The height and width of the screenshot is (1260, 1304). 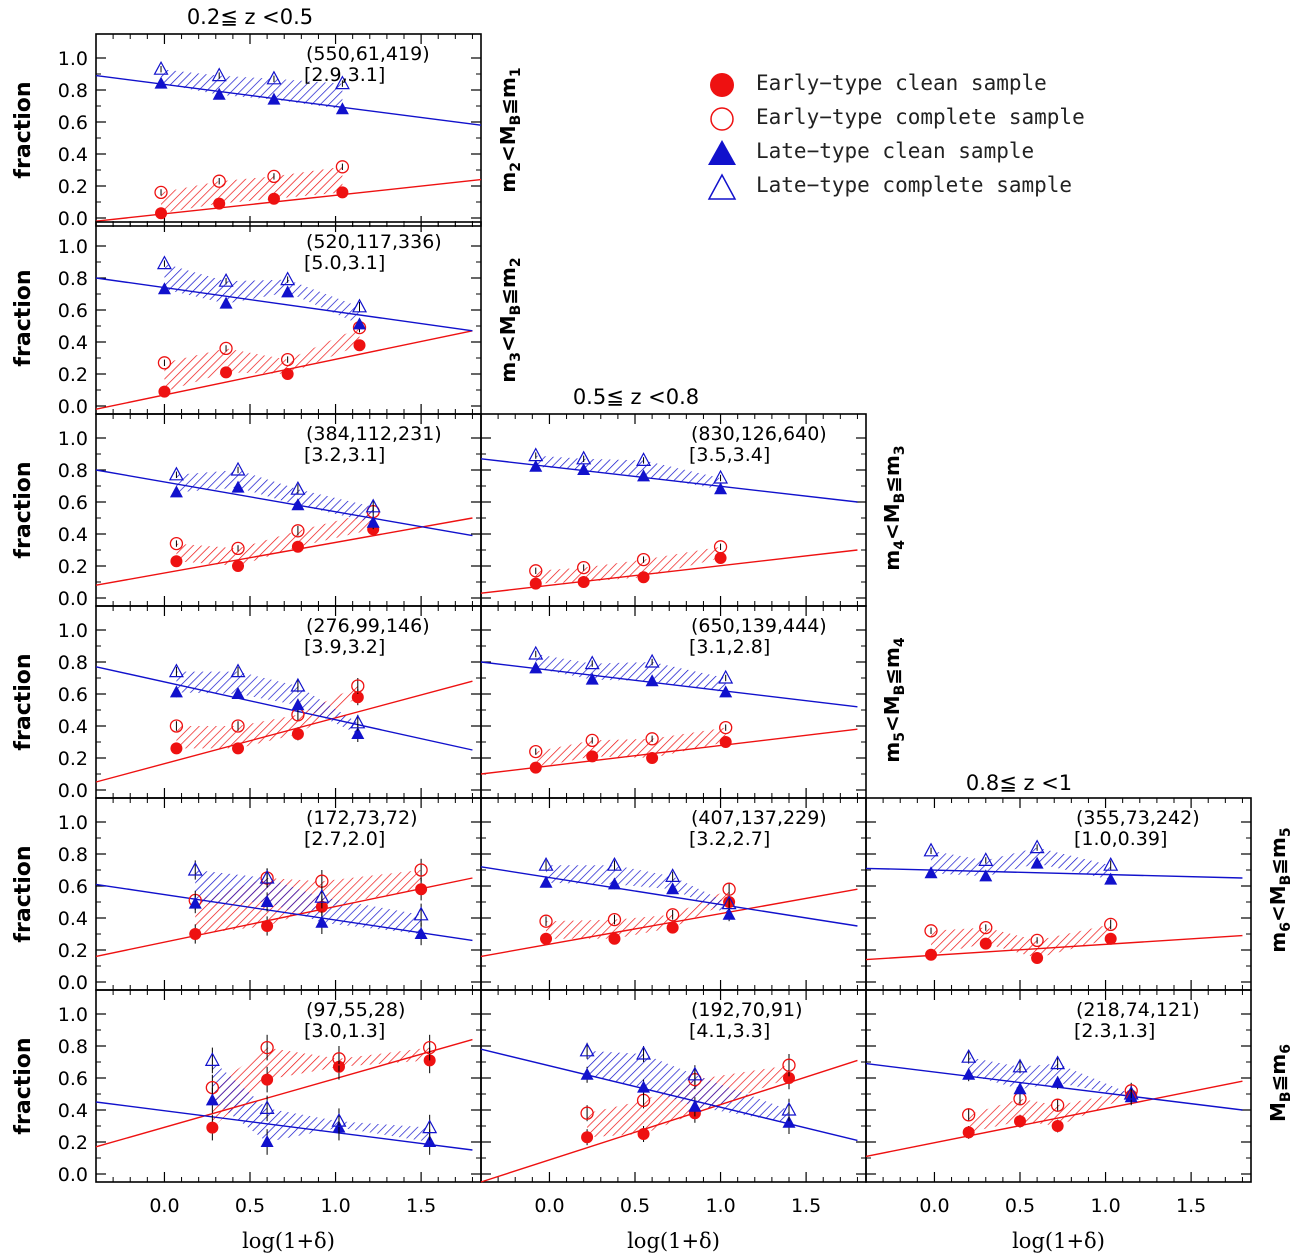 What do you see at coordinates (344, 647) in the screenshot?
I see `significance-annotation: [3.9,3.2]` at bounding box center [344, 647].